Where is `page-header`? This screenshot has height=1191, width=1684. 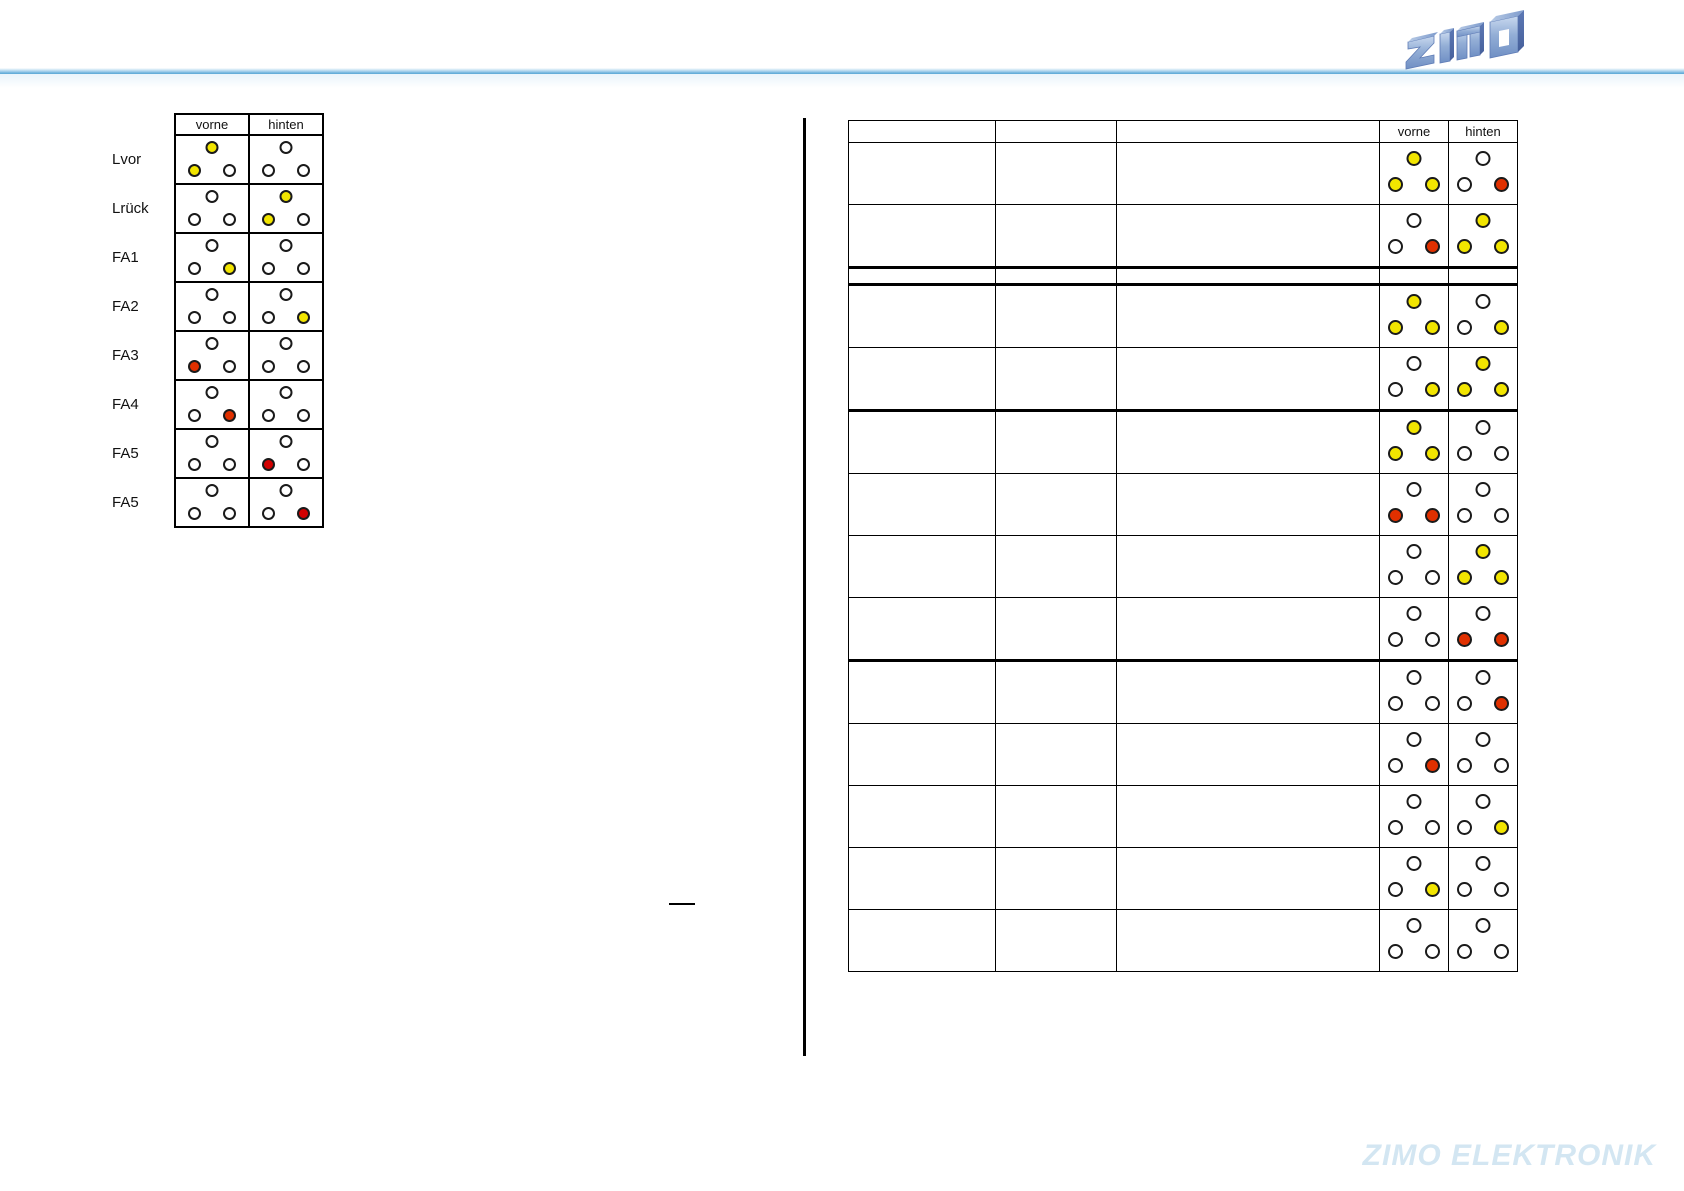 page-header is located at coordinates (842, 48).